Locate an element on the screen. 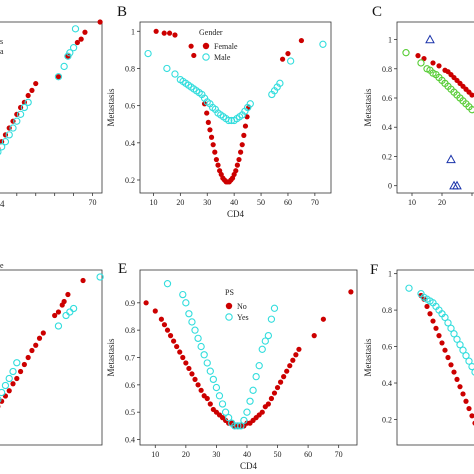 This screenshot has height=474, width=474. legend-marker-no is located at coordinates (229, 306).